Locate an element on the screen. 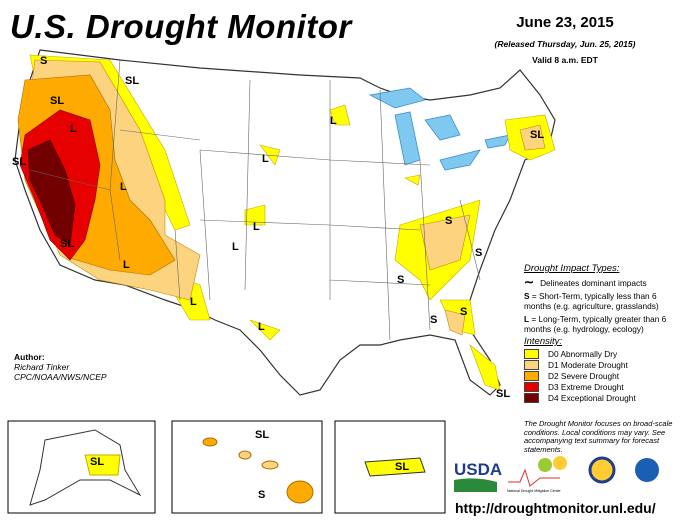 The height and width of the screenshot is (524, 681). delineates-row: ∼ Delineates dominant impacts is located at coordinates (602, 282).